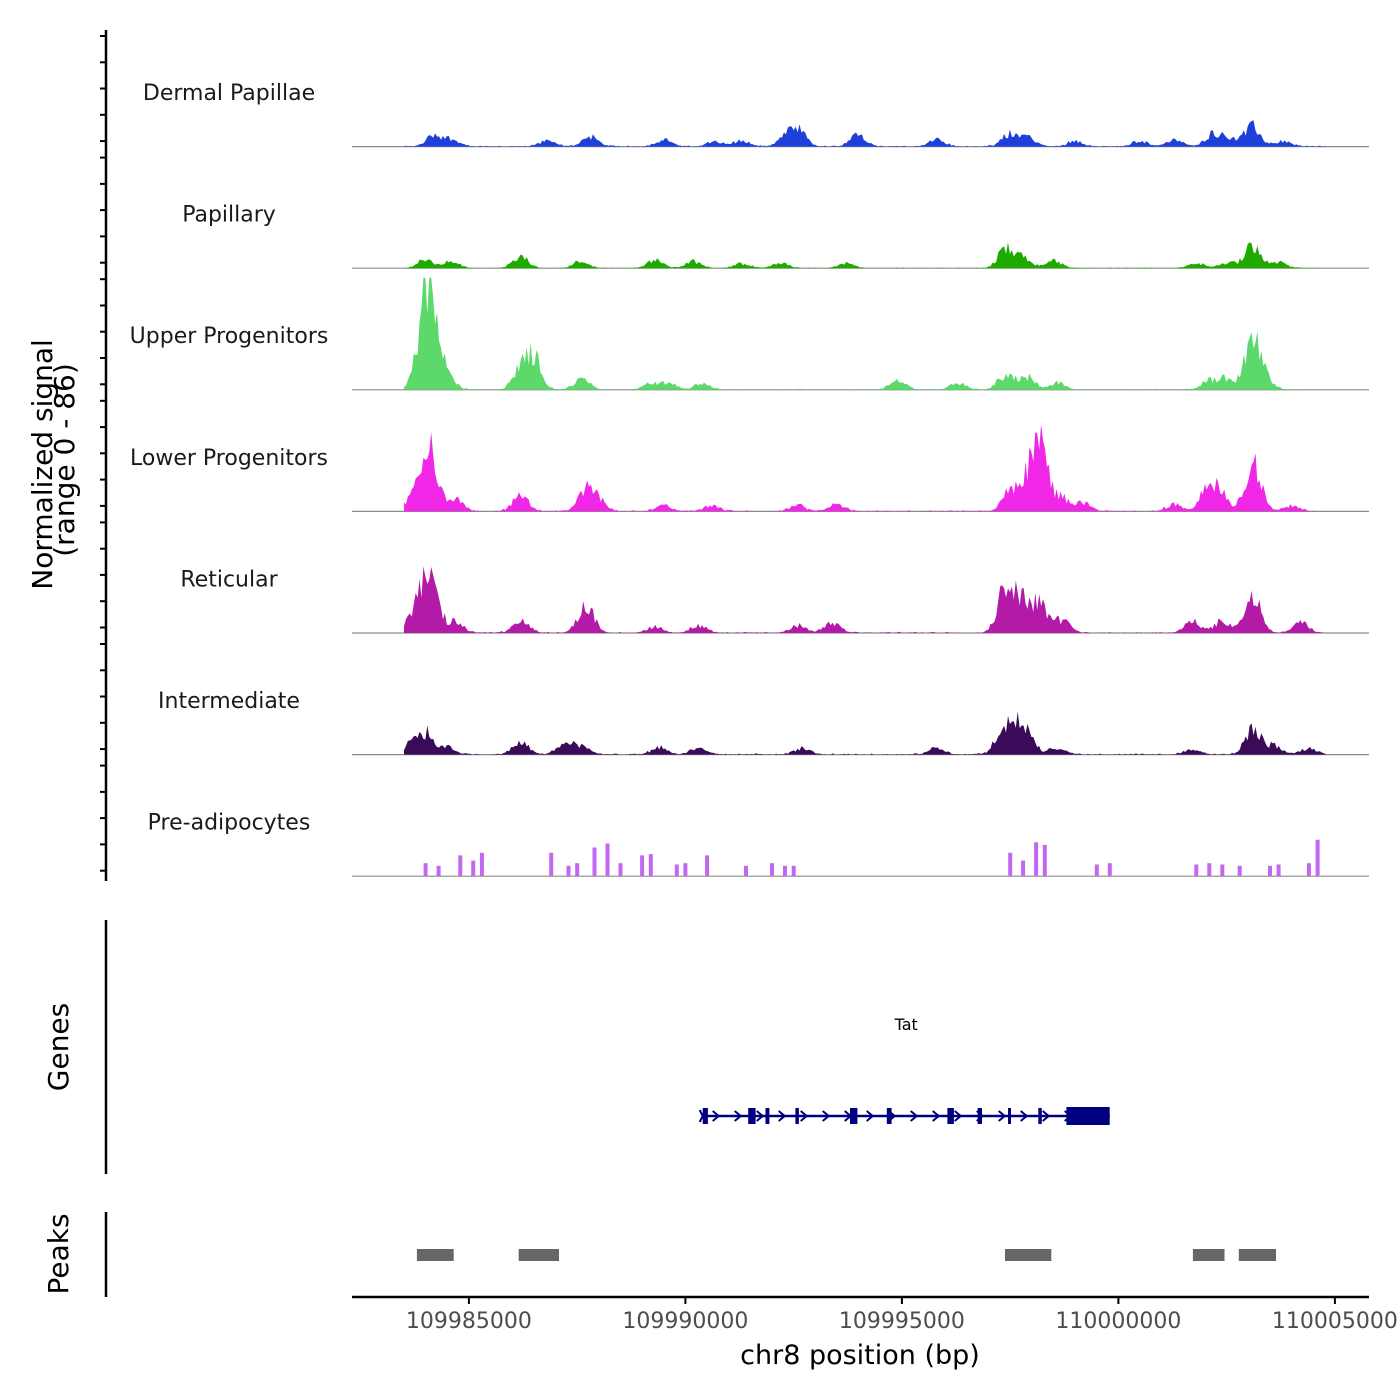  Describe the element at coordinates (469, 1321) in the screenshot. I see `x-tick-label: 109985000` at that location.